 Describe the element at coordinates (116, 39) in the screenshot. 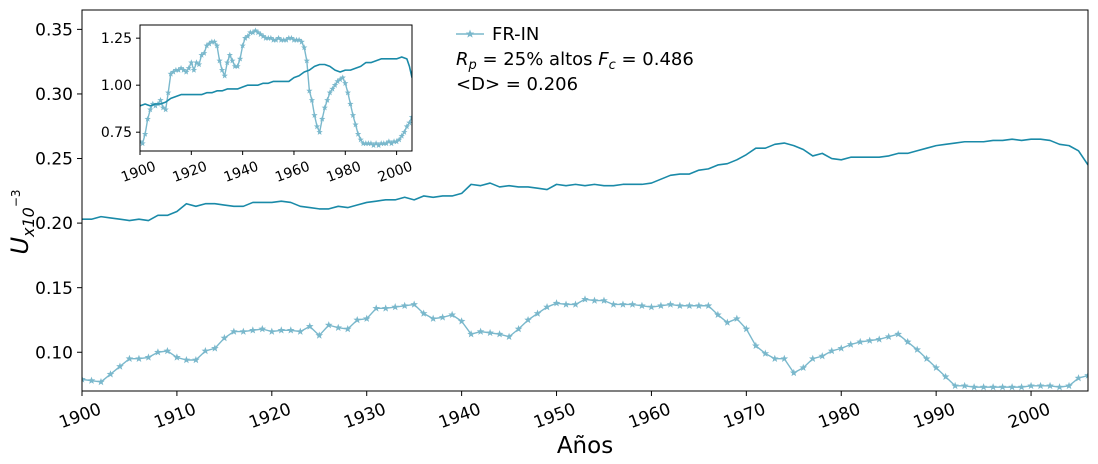

I see `inset-y-tick-label: 1.25` at that location.